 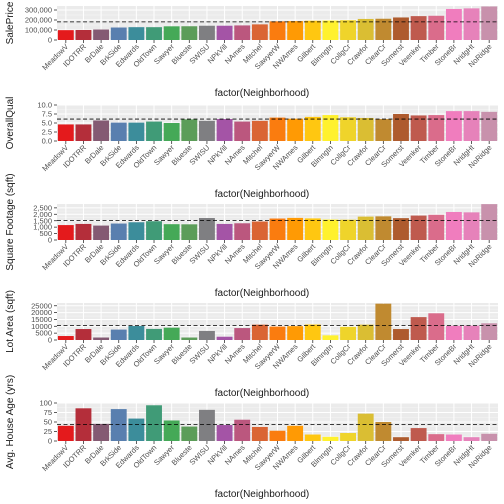 I want to click on y-tick-label: 2,000, so click(x=42, y=214).